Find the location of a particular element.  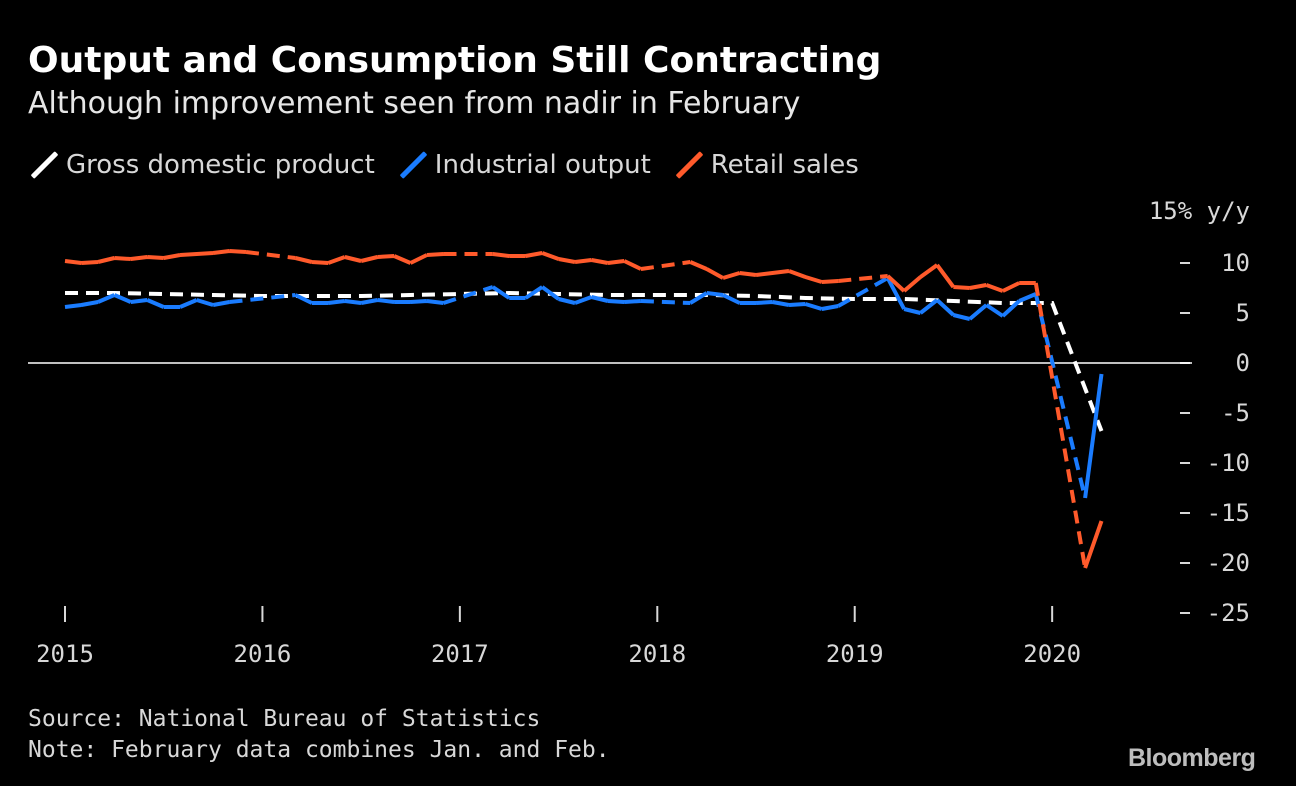

legend-item-industrial-output: Industrial output is located at coordinates (524, 165).